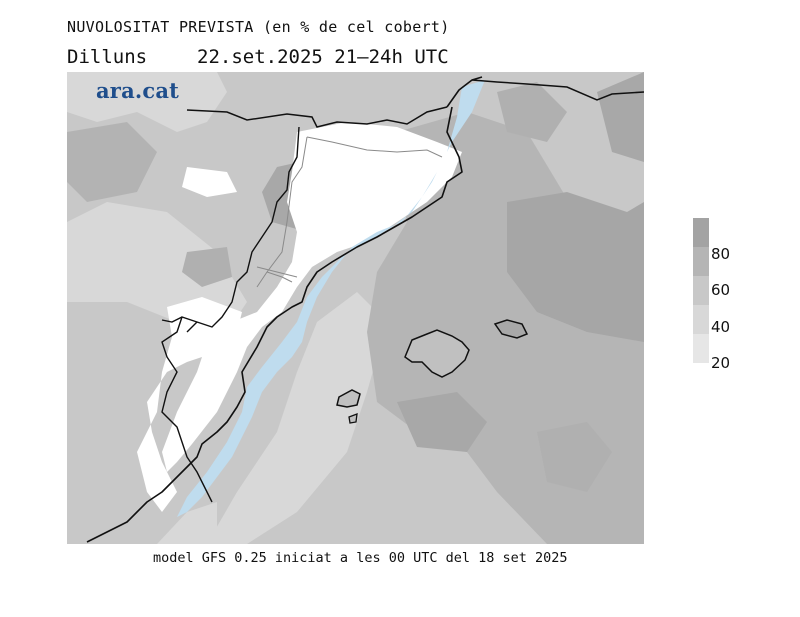 The height and width of the screenshot is (617, 800). Describe the element at coordinates (323, 57) in the screenshot. I see `forecast-date-range: 22.set.2025 21–24h UTC` at that location.